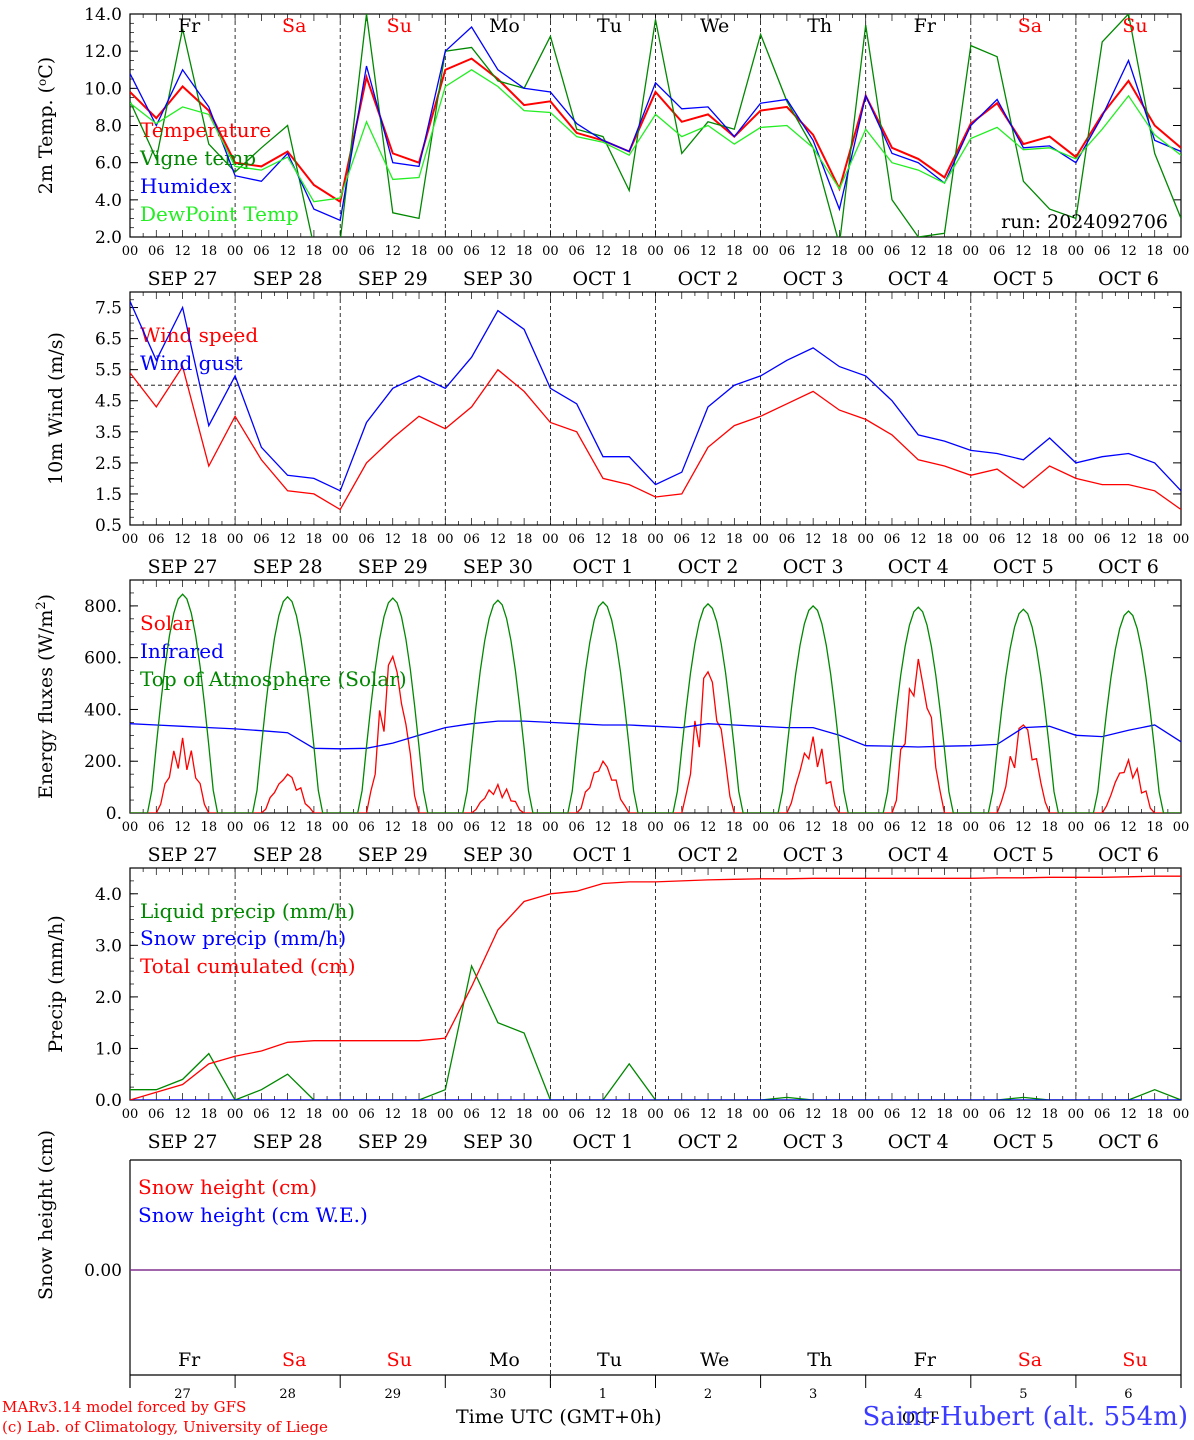  What do you see at coordinates (655, 136) in the screenshot?
I see `series-line-dewpoint-temp` at bounding box center [655, 136].